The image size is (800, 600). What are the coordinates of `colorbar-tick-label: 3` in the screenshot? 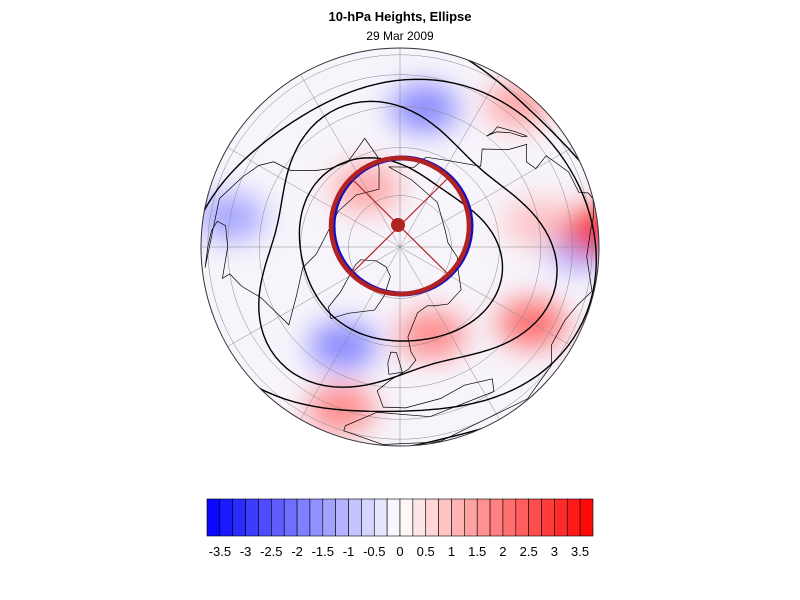 It's located at (554, 551).